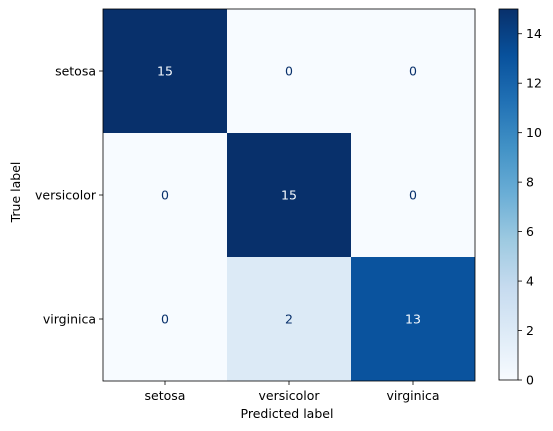 The image size is (553, 431). I want to click on matrix-cell-virginica-versicolor, so click(289, 319).